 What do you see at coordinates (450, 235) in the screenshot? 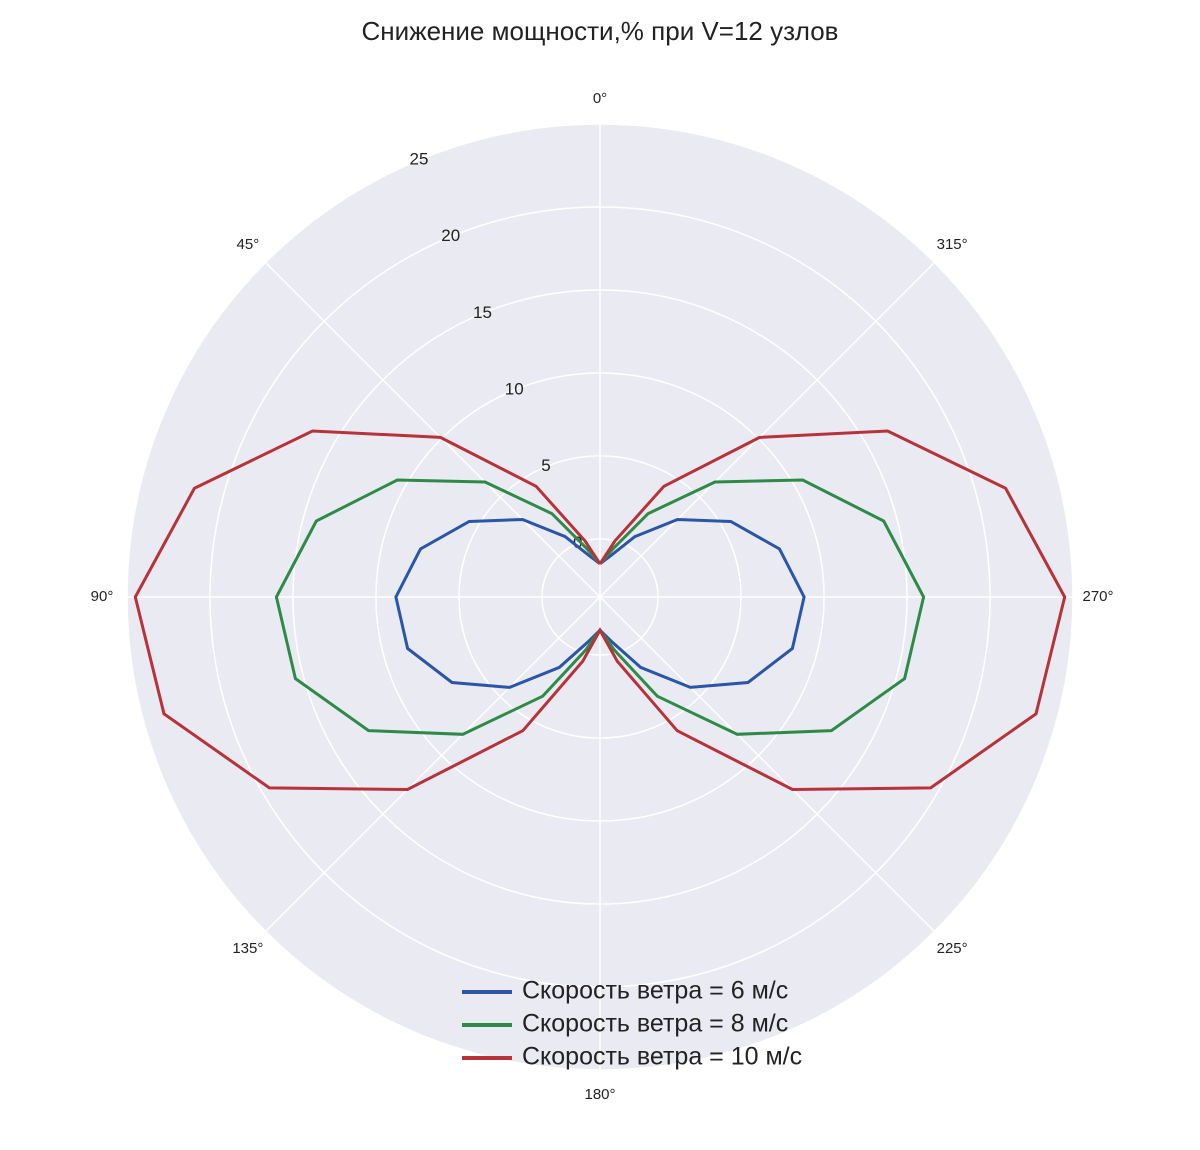
I see `r-tick-label: 20` at bounding box center [450, 235].